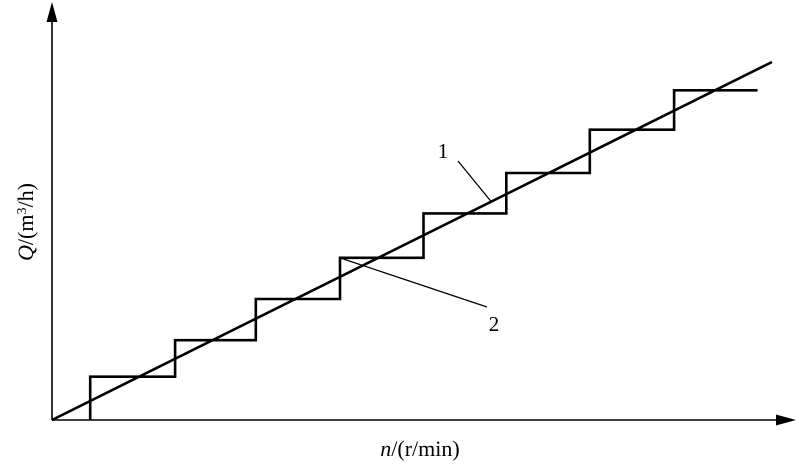 The width and height of the screenshot is (799, 465). Describe the element at coordinates (413, 282) in the screenshot. I see `callout-2-leader` at that location.